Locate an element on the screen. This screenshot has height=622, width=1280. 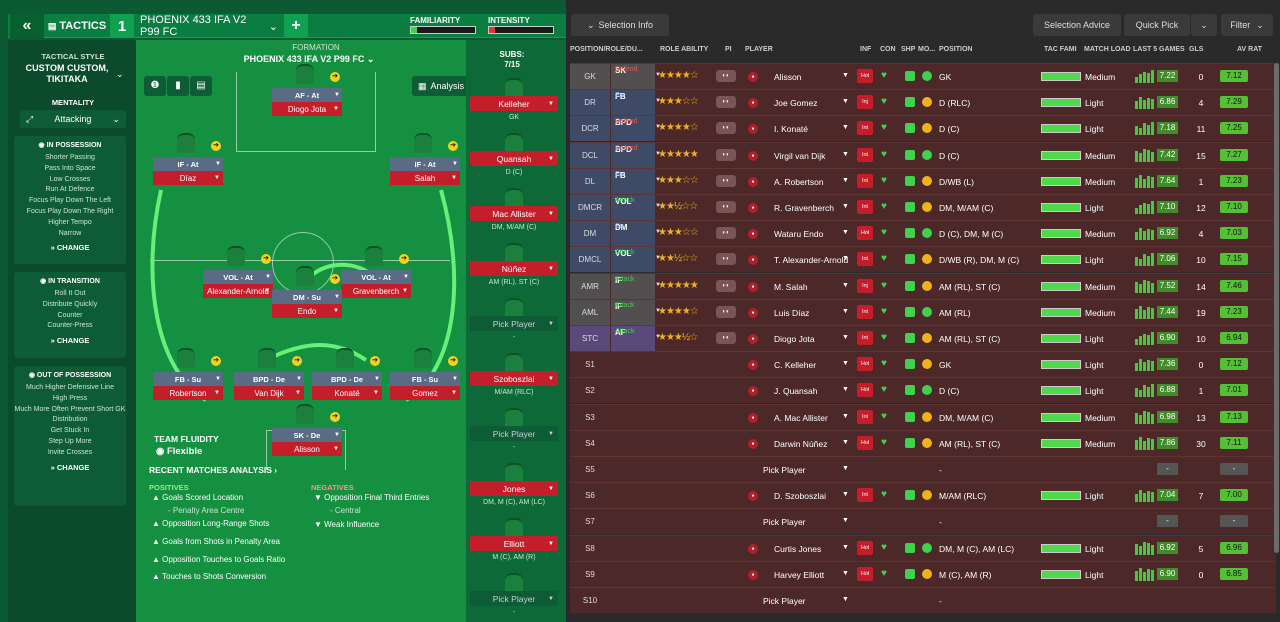
formation-slot: IF - At ▼ Salah ▼ is located at coordinates (425, 171).